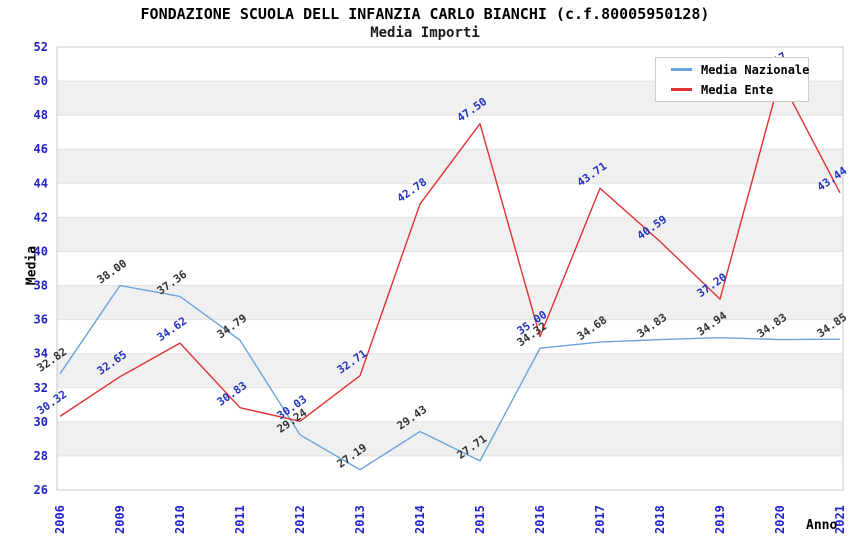  Describe the element at coordinates (240, 519) in the screenshot. I see `x-tick-label: 2011` at that location.